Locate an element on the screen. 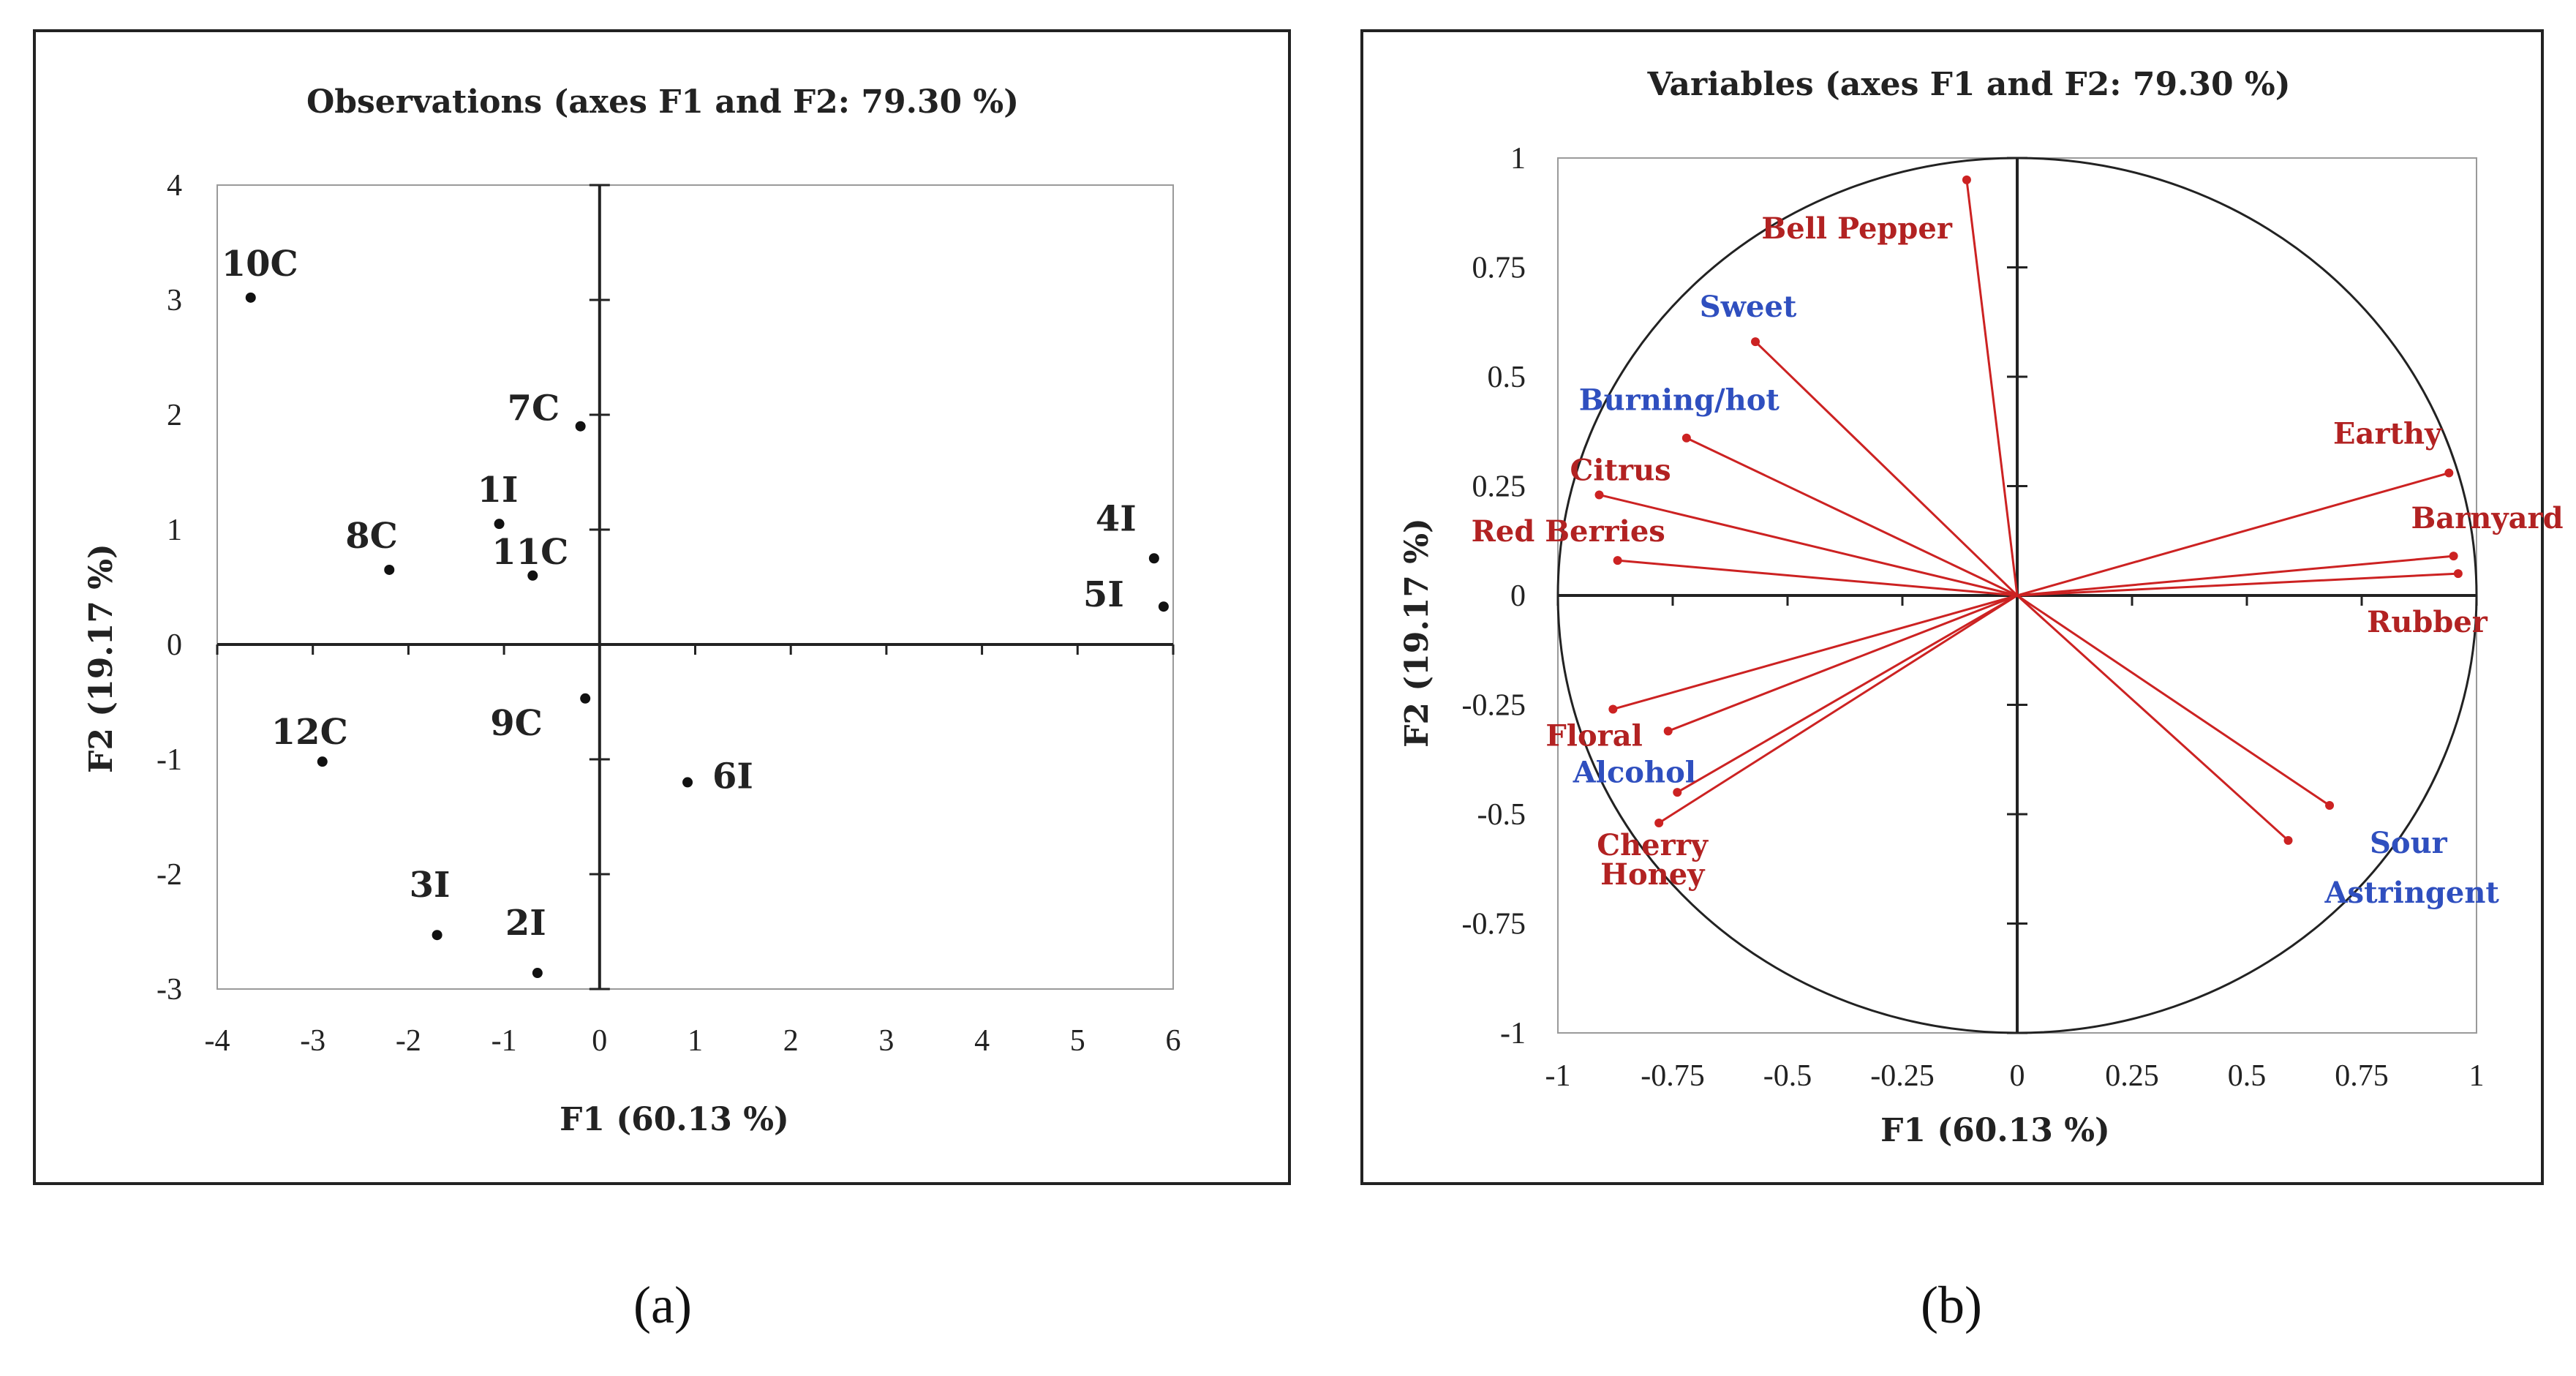 The height and width of the screenshot is (1376, 2576). panel-b-variable-label: Cherry is located at coordinates (1653, 845).